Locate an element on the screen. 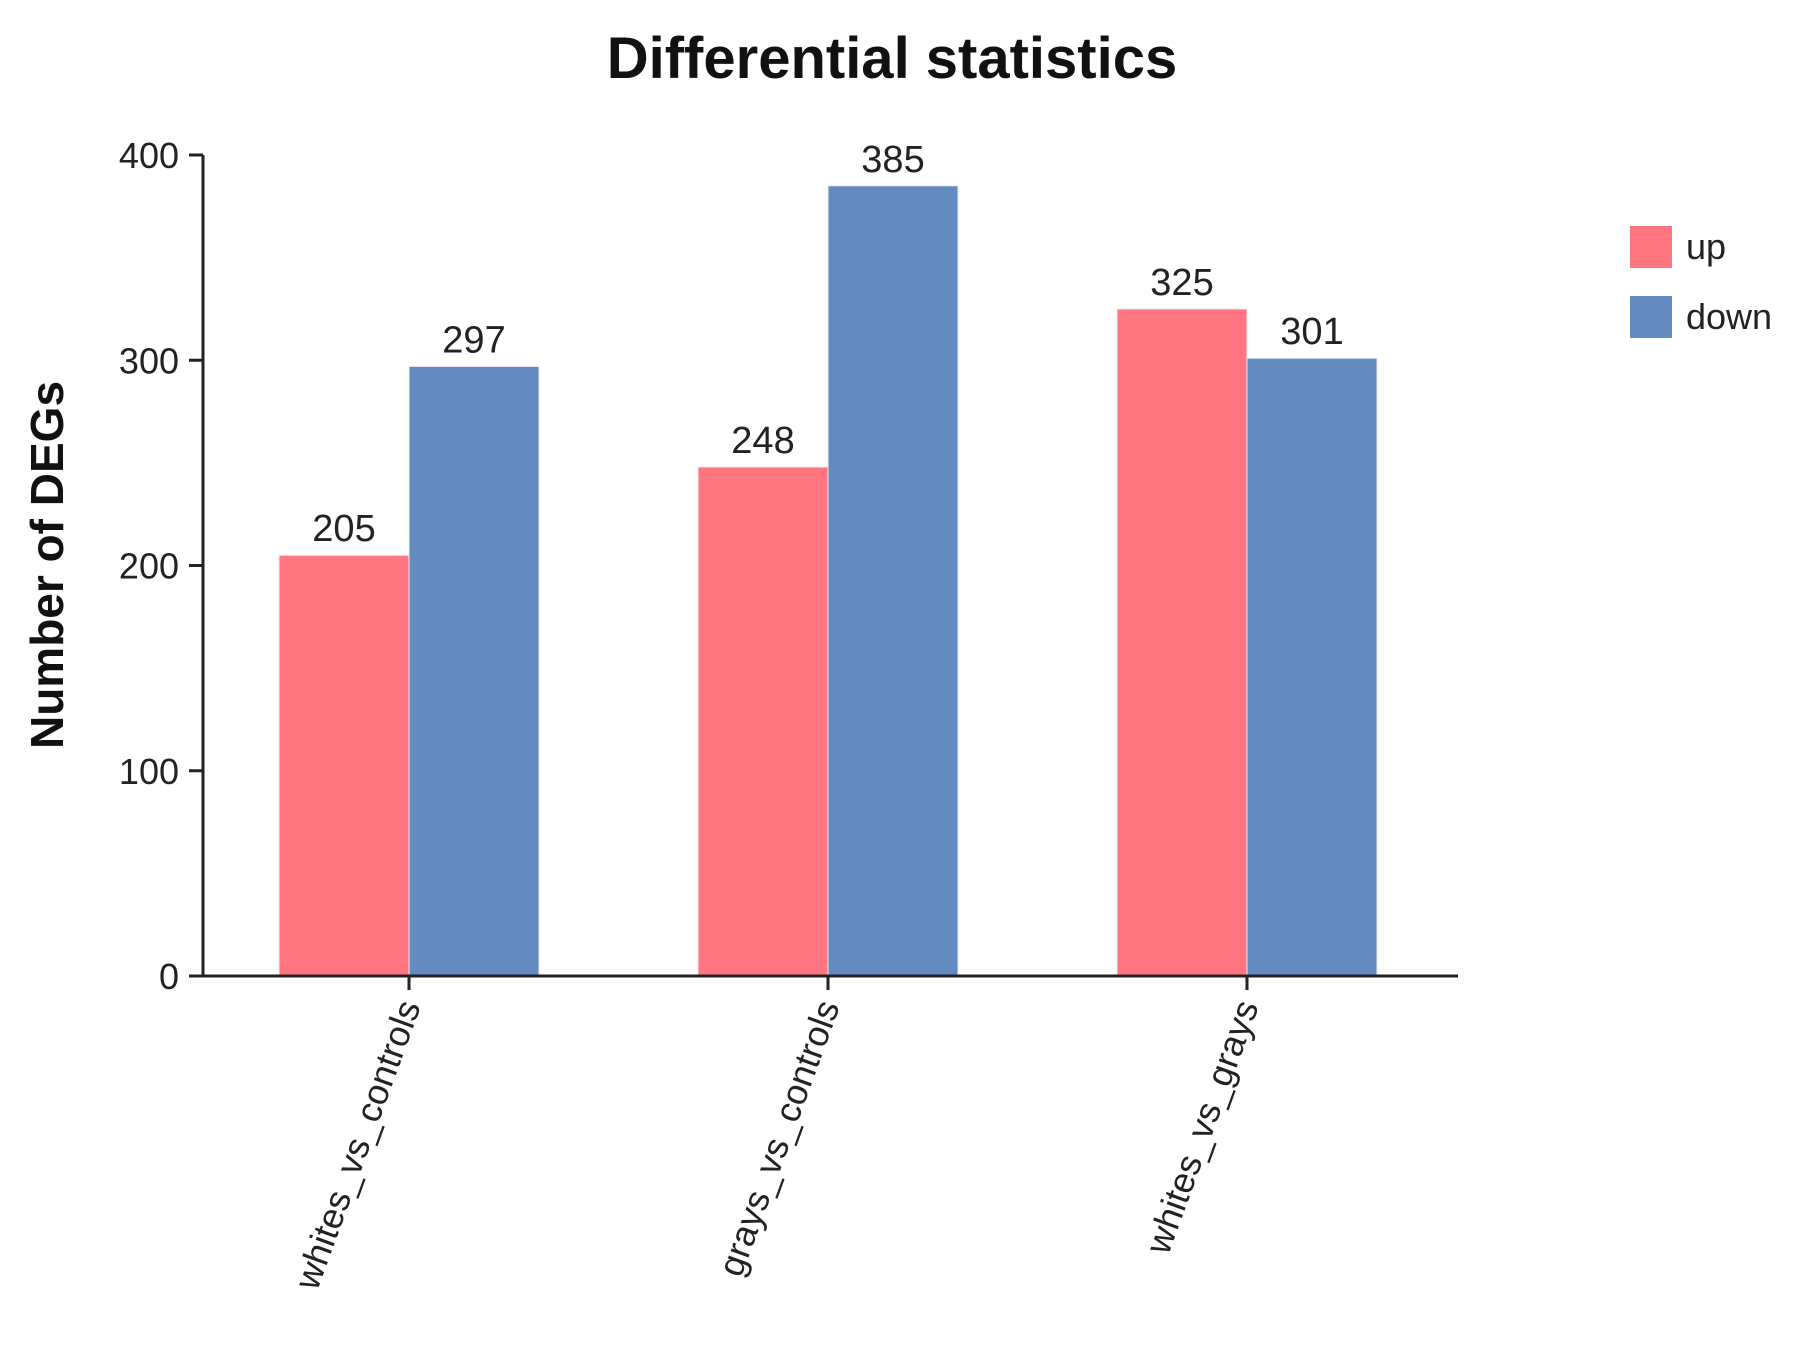 This screenshot has height=1355, width=1799. chart-title: Differential statistics is located at coordinates (892, 58).